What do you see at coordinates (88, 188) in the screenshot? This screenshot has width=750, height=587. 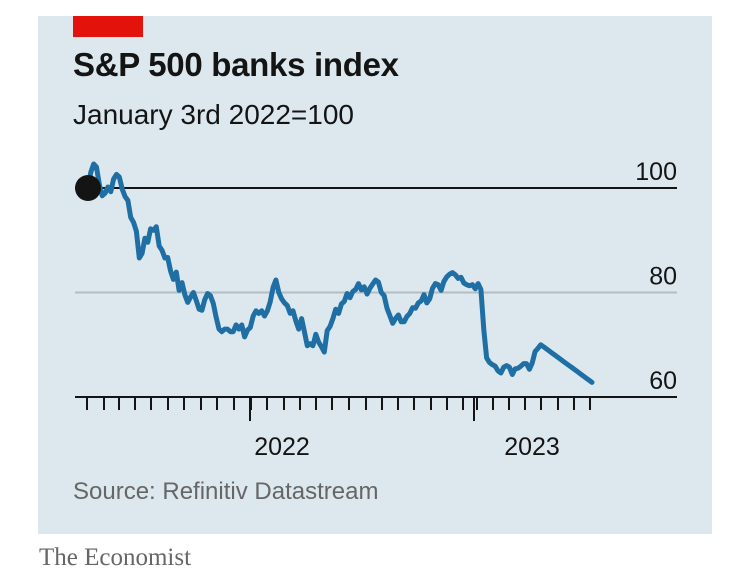 I see `start-point-marker` at bounding box center [88, 188].